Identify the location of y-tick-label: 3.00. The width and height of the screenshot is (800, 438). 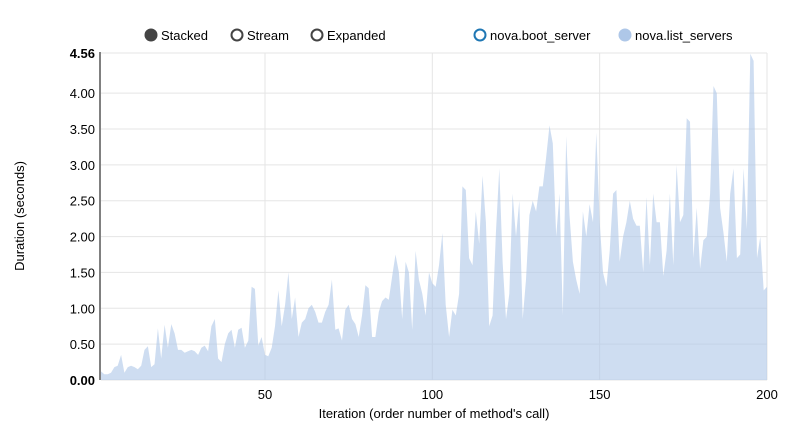
(82, 165).